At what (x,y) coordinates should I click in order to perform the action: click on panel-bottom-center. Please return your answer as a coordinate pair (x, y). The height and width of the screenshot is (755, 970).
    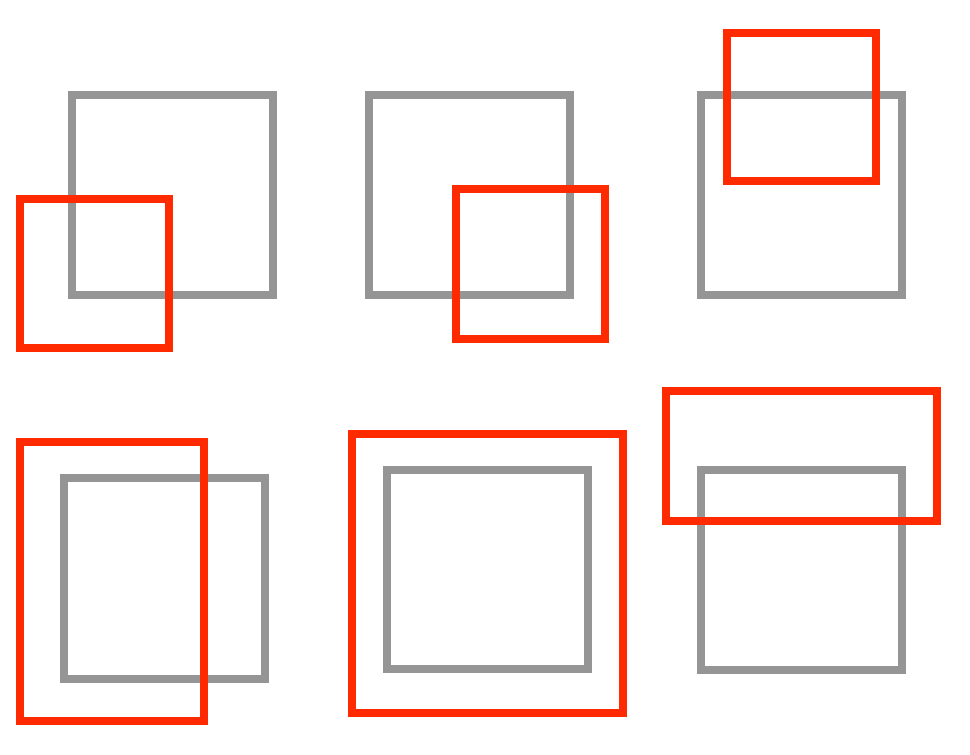
    Looking at the image, I should click on (487, 573).